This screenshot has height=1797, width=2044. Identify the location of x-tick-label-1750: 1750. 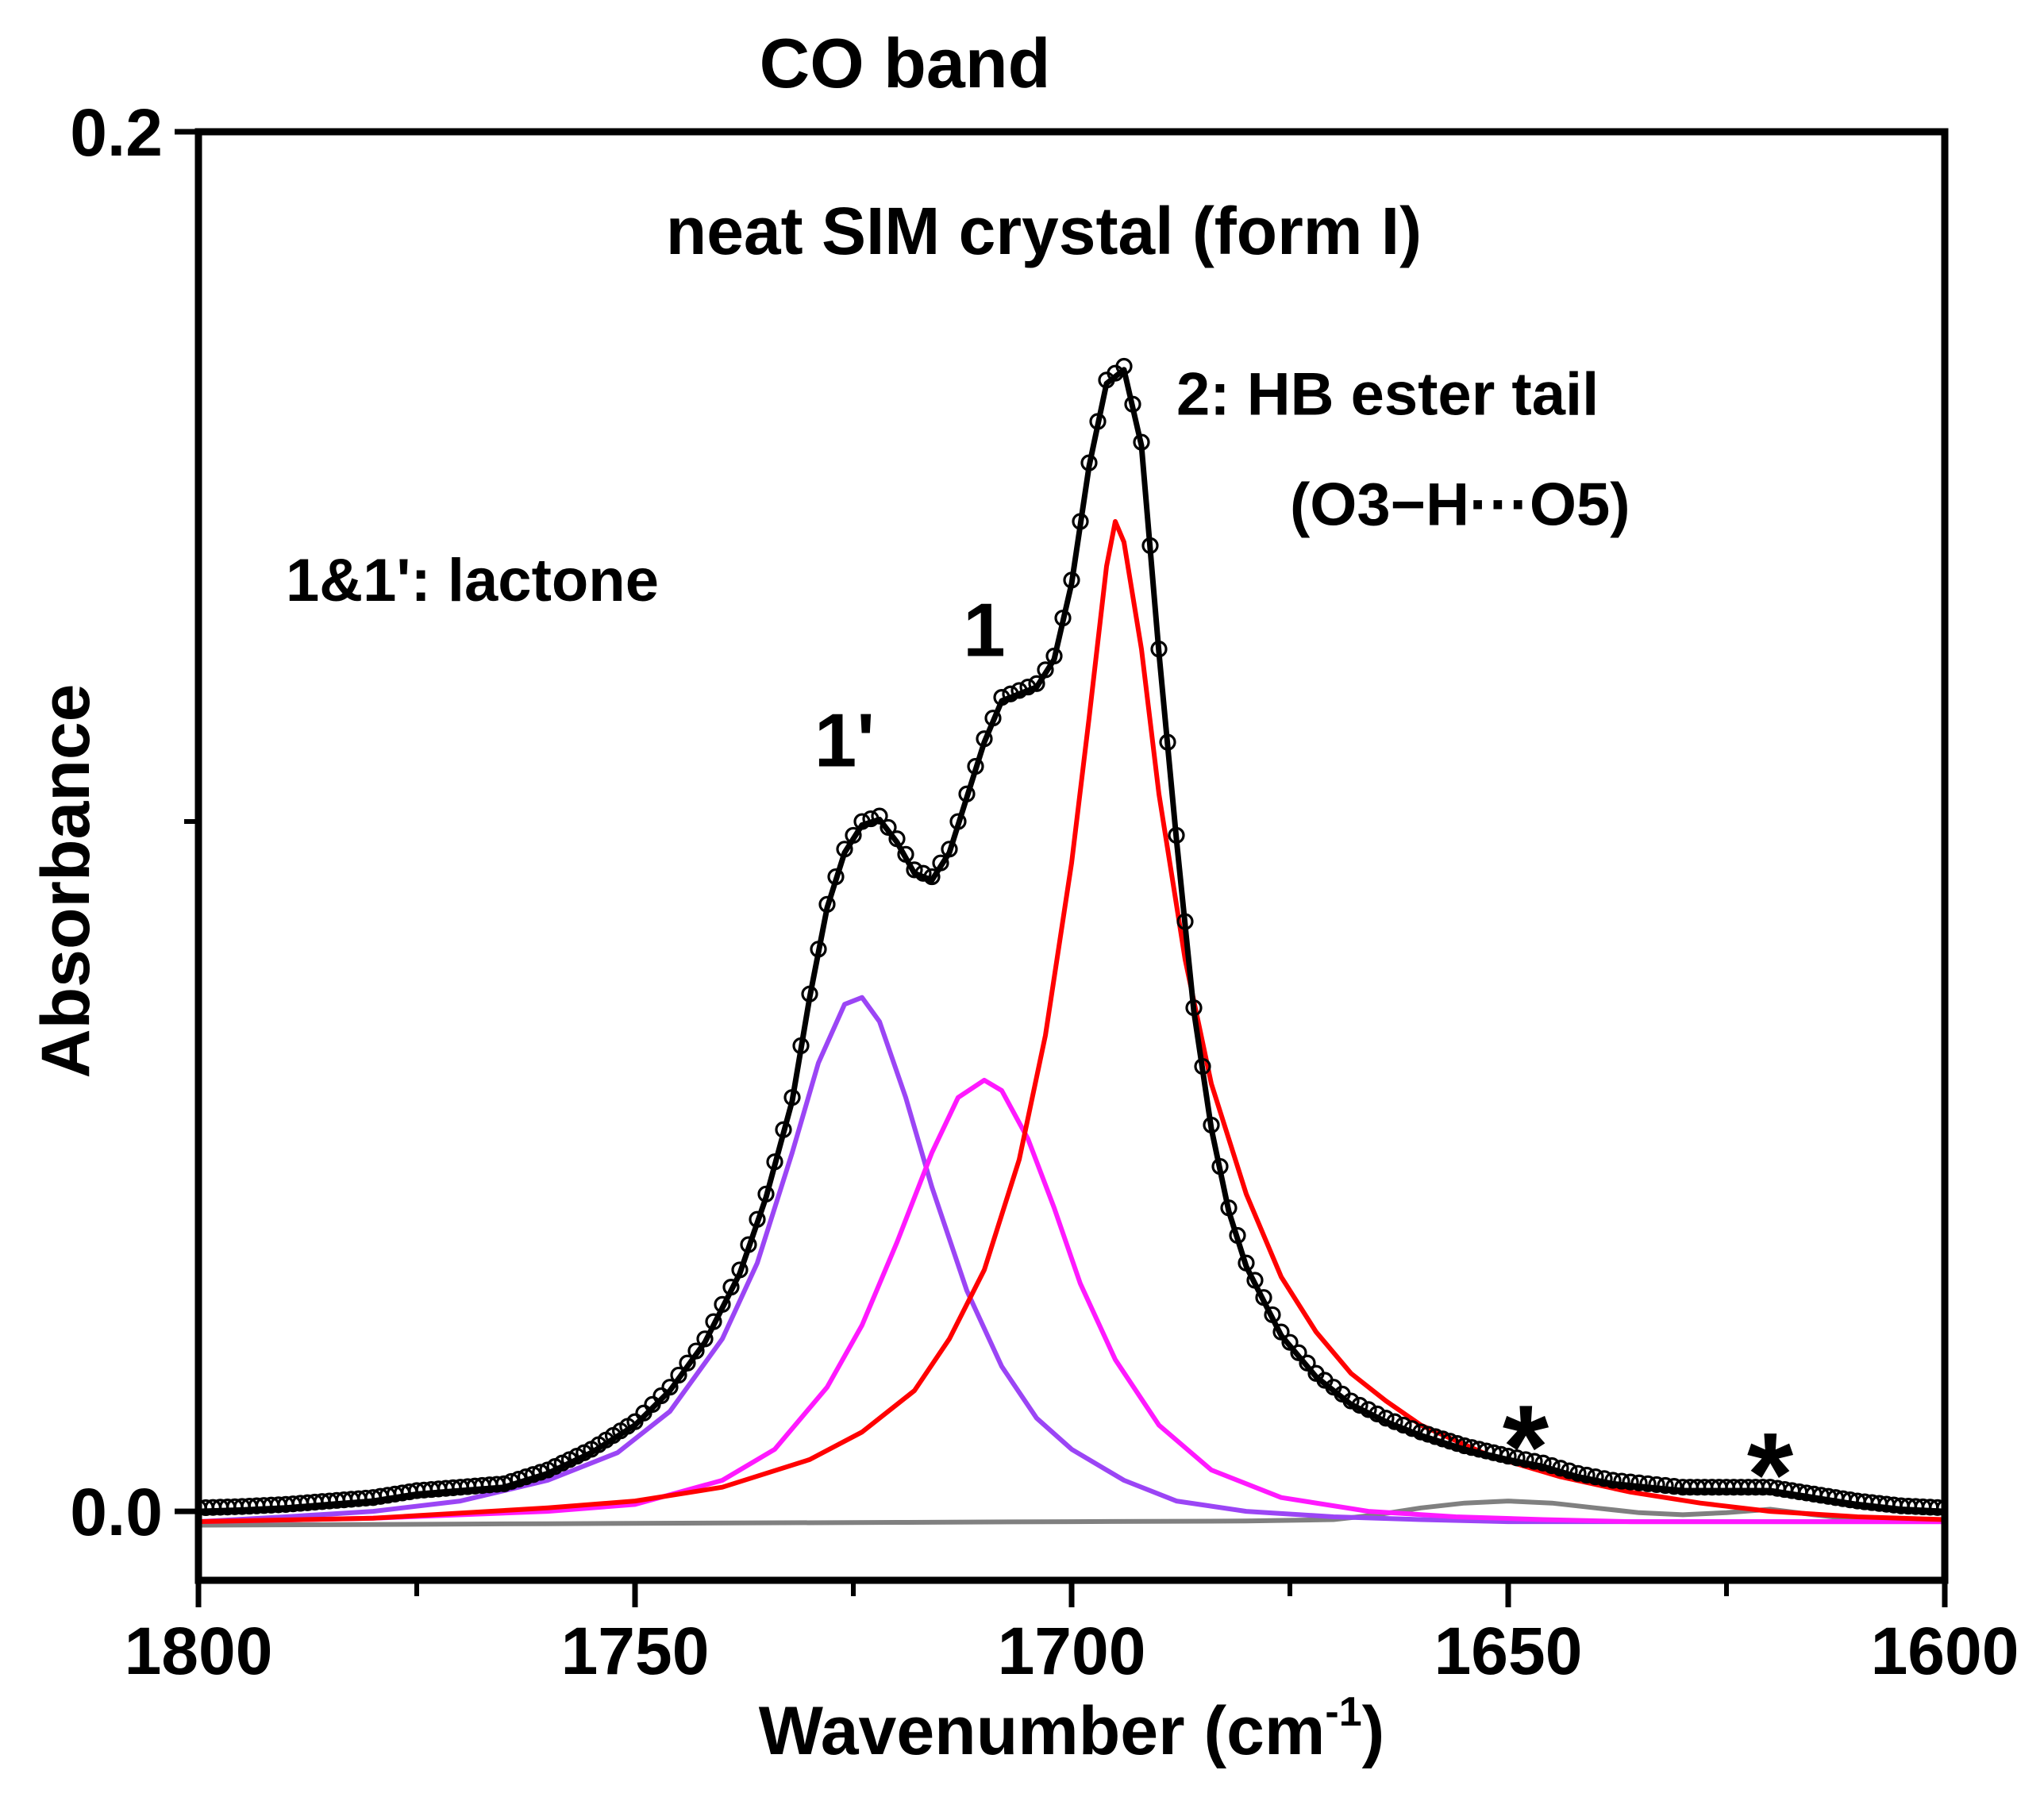
(635, 1651).